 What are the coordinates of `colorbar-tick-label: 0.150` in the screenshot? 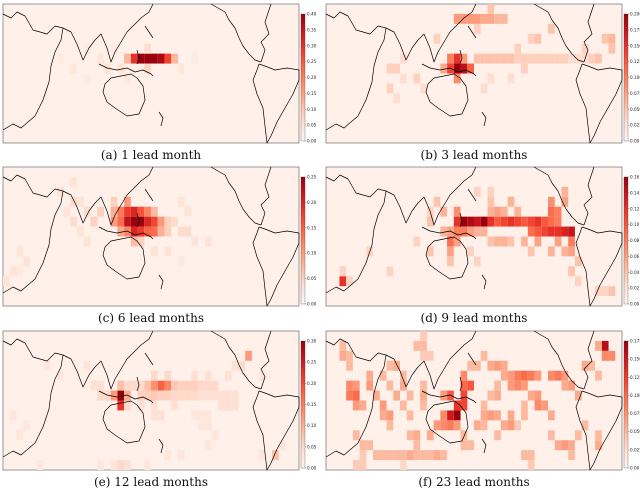 It's located at (635, 359).